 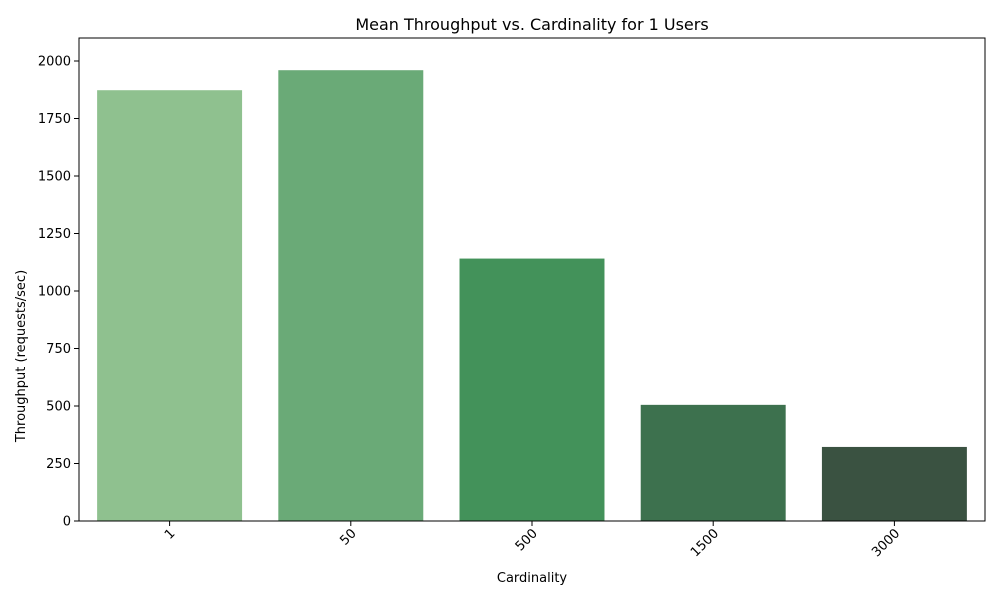 I want to click on x-tick-label: 3000, so click(x=886, y=543).